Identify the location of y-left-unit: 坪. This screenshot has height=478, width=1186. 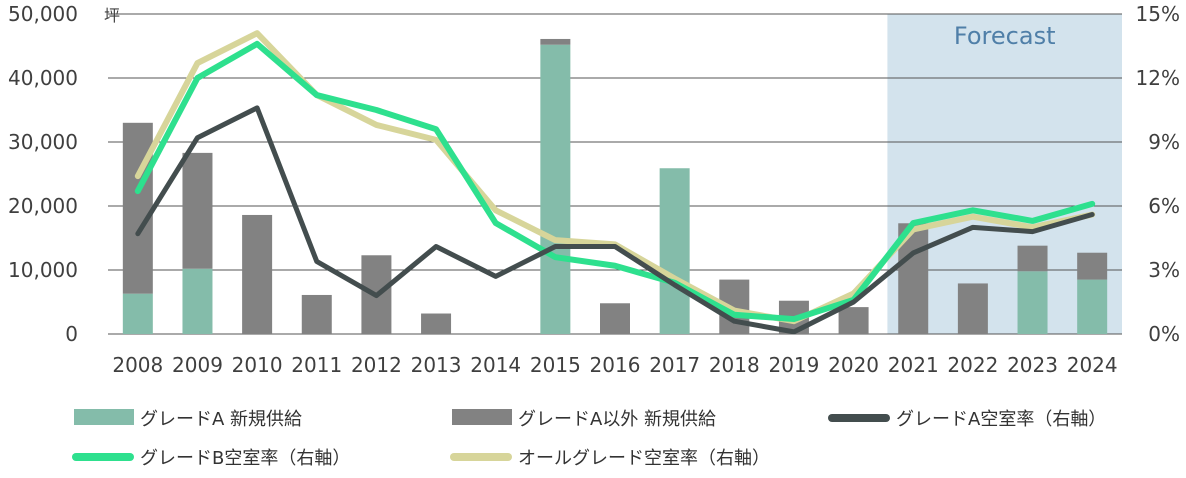
(112, 15).